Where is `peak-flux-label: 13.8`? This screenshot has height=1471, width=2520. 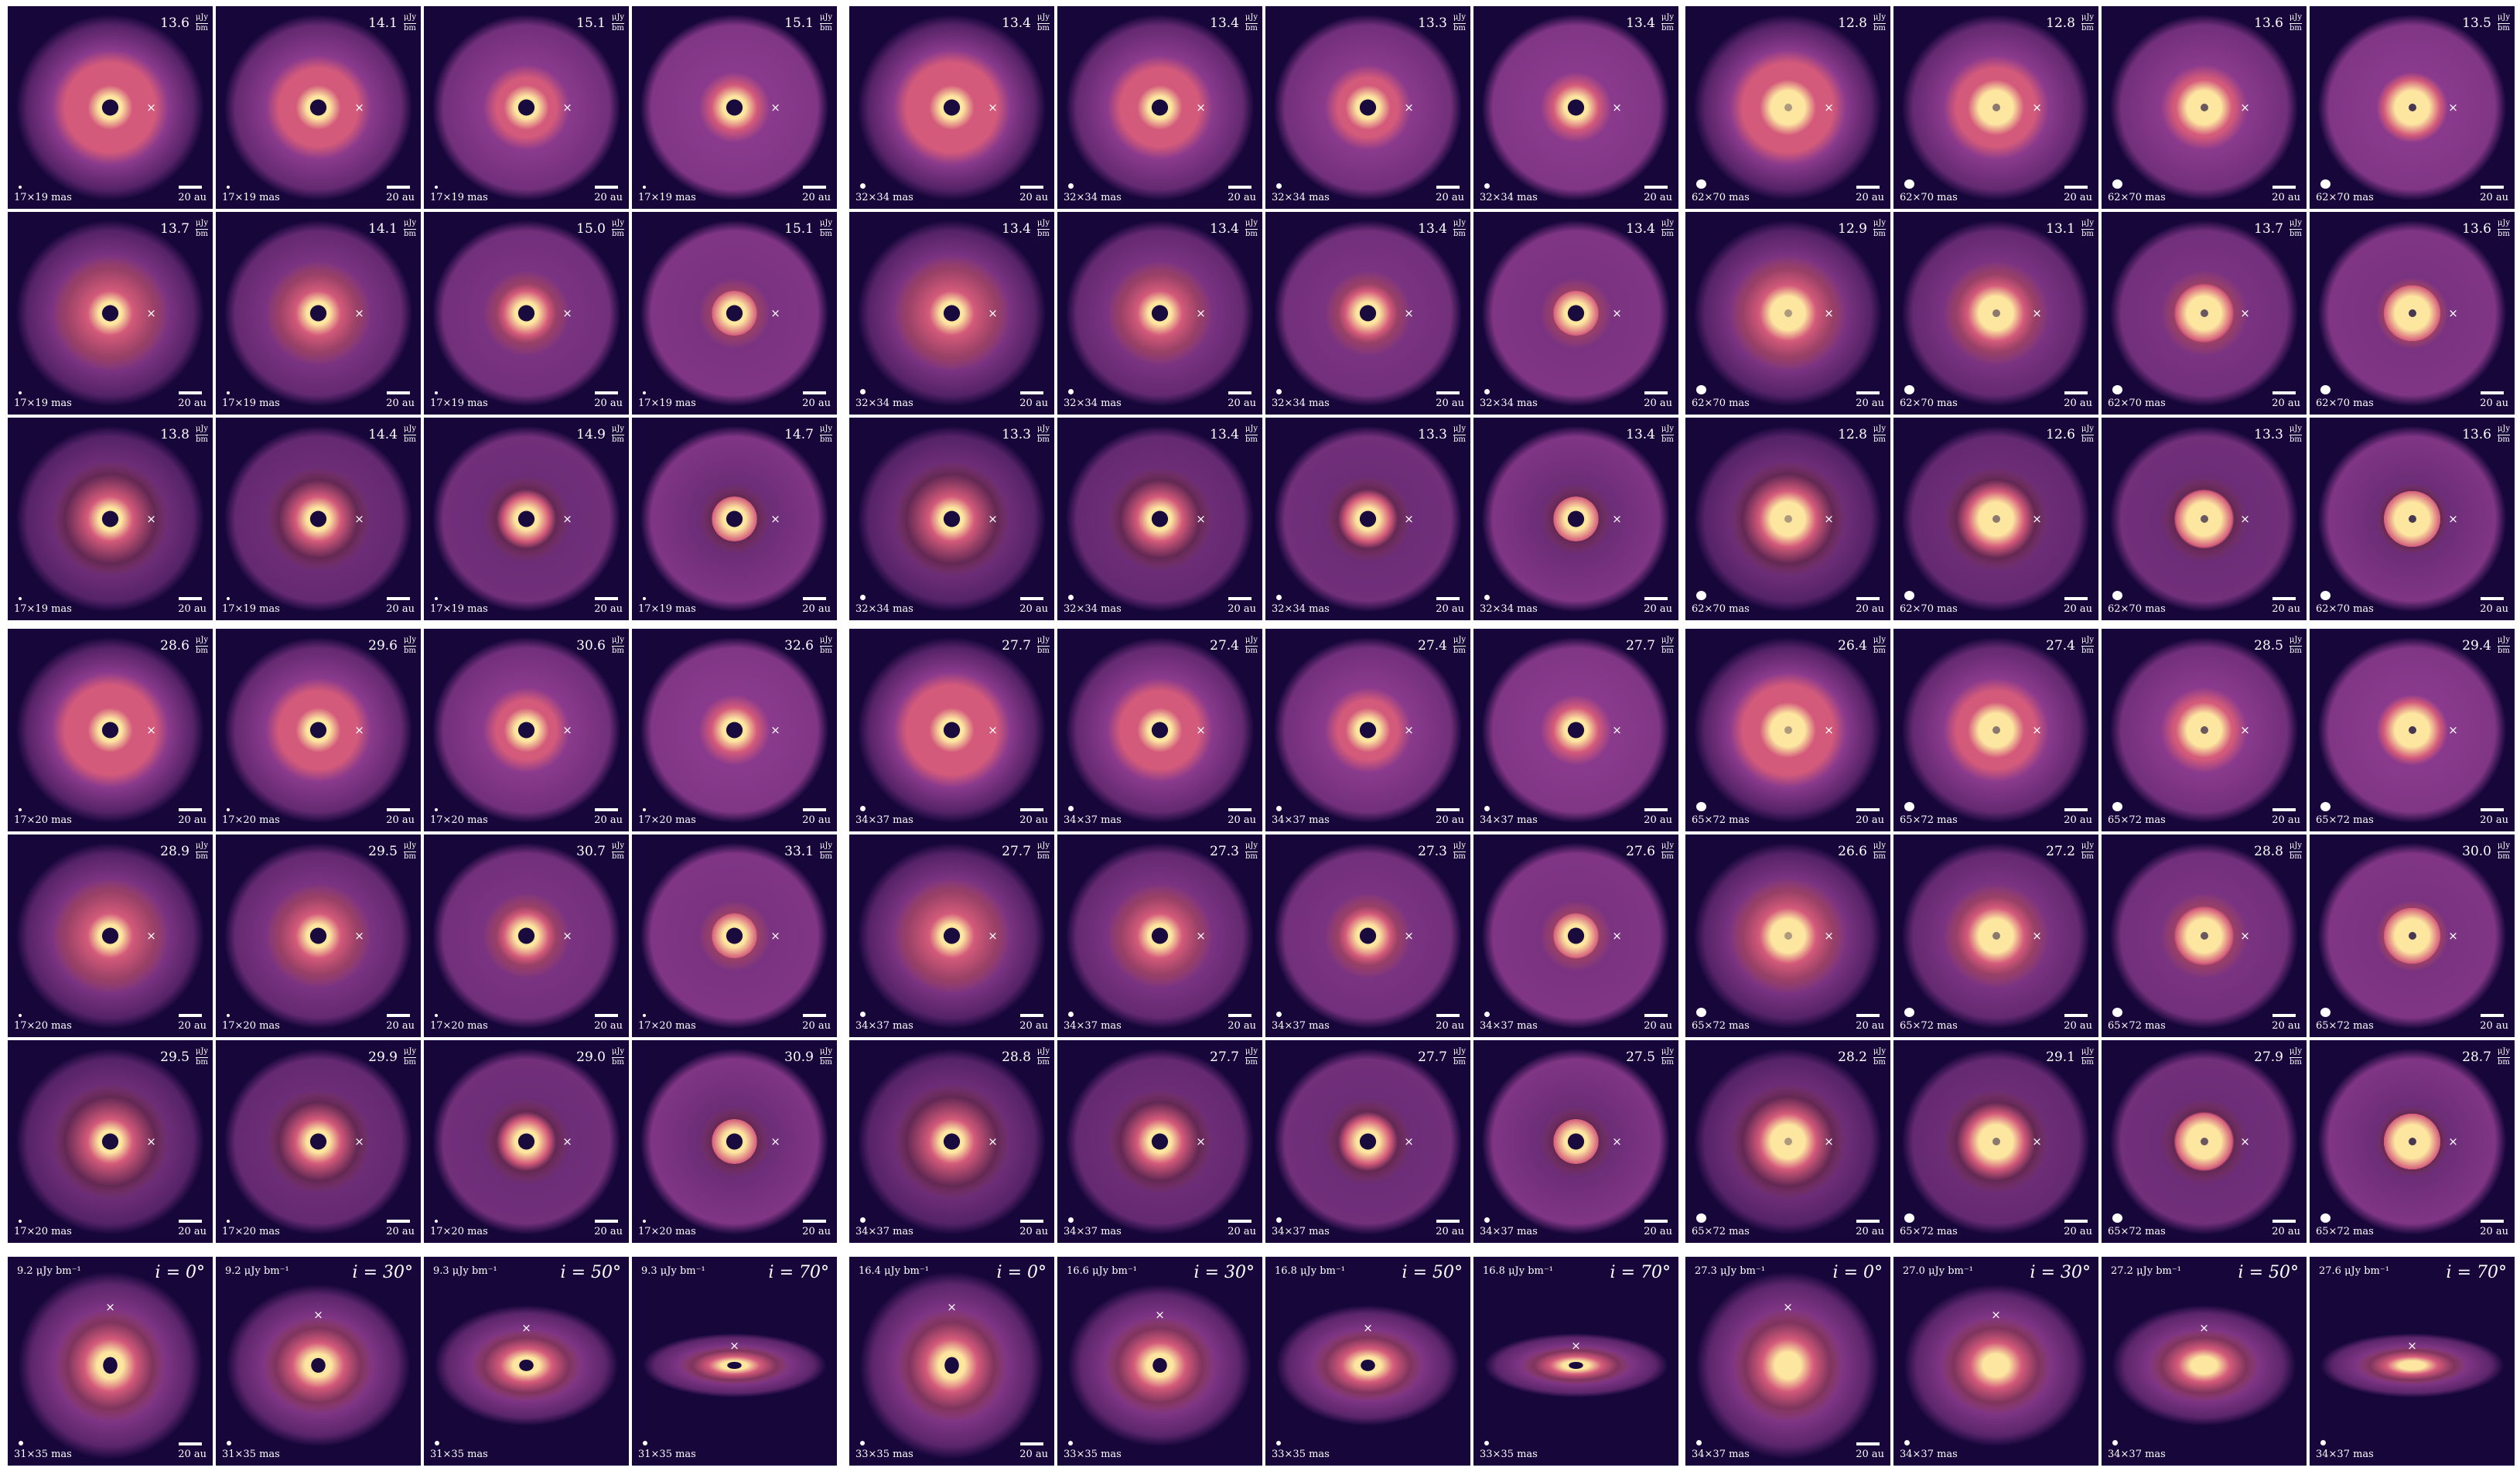 peak-flux-label: 13.8 is located at coordinates (175, 434).